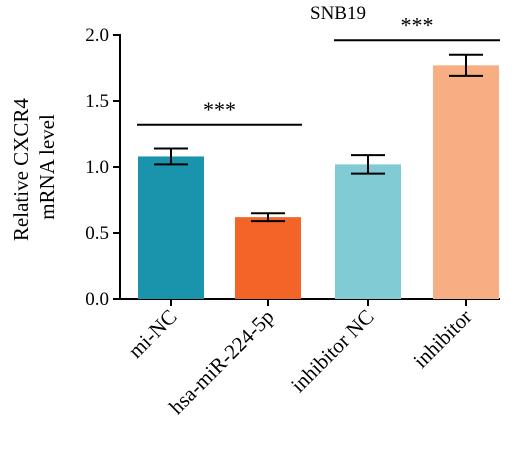 This screenshot has height=455, width=518. Describe the element at coordinates (97, 299) in the screenshot. I see `y-tick-label: 0.0` at that location.